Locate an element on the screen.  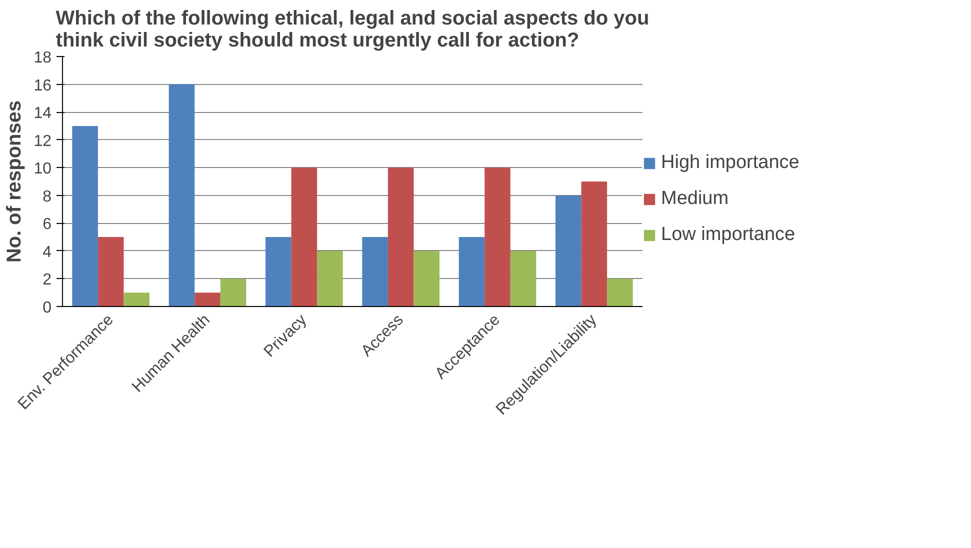
y-tick-label: 12 is located at coordinates (43, 141).